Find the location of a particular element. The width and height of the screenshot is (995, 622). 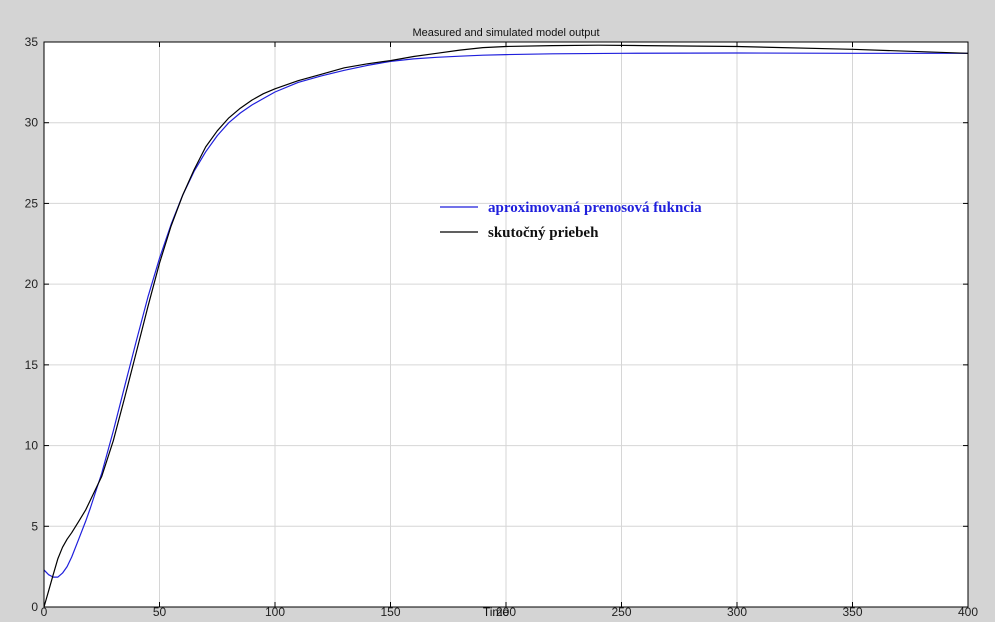

y-tick-label: 30 is located at coordinates (32, 123).